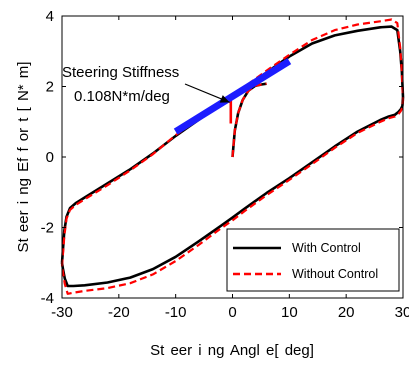 This screenshot has width=409, height=367. I want to click on legend-label-without-control: Without Control, so click(335, 274).